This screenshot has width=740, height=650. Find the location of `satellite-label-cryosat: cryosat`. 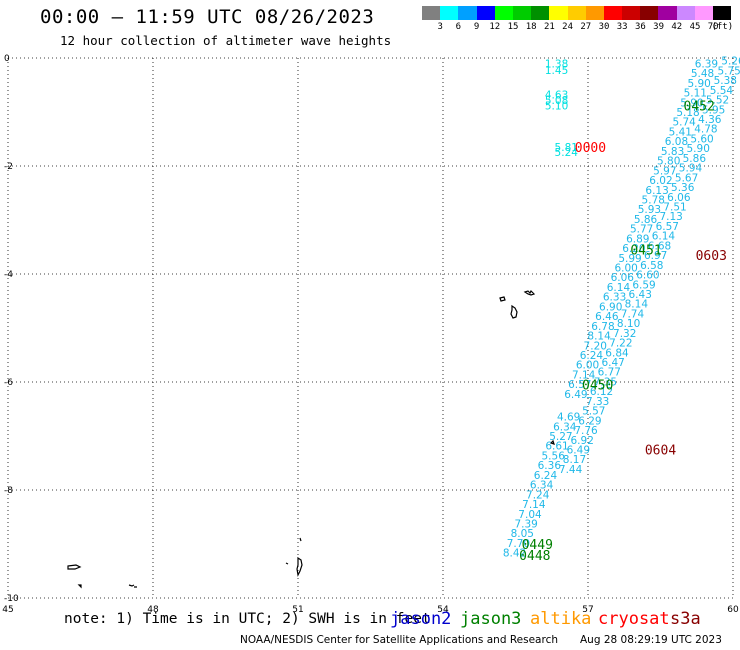

satellite-label-cryosat: cryosat is located at coordinates (634, 619).